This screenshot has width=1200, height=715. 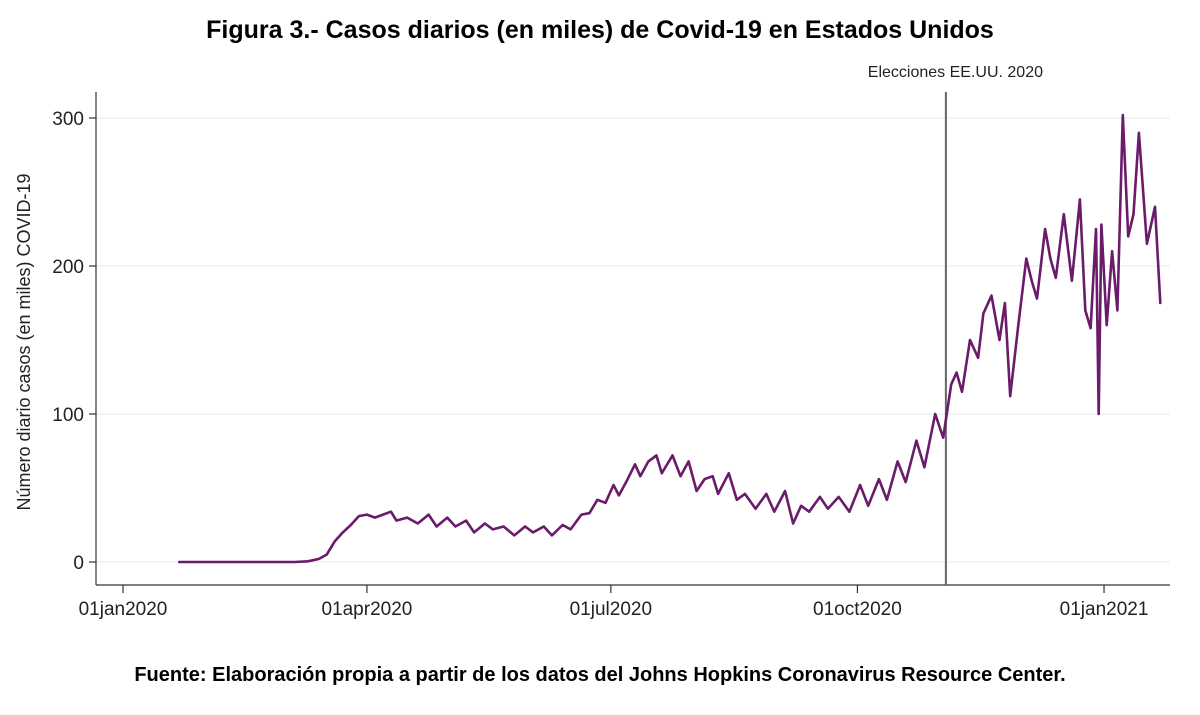 What do you see at coordinates (68, 415) in the screenshot?
I see `y-tick-label-100: 100` at bounding box center [68, 415].